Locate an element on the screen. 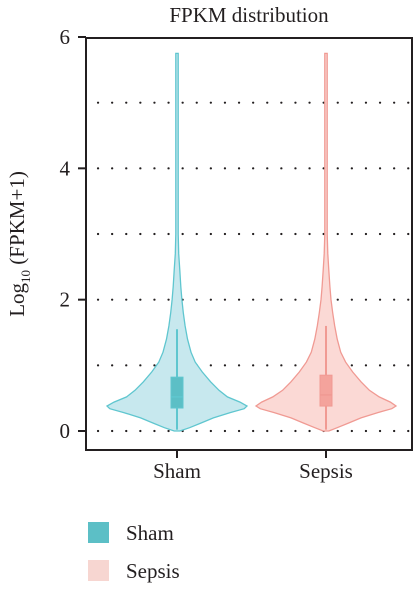 Image resolution: width=419 pixels, height=590 pixels. chart-title: FPKM distribution is located at coordinates (249, 15).